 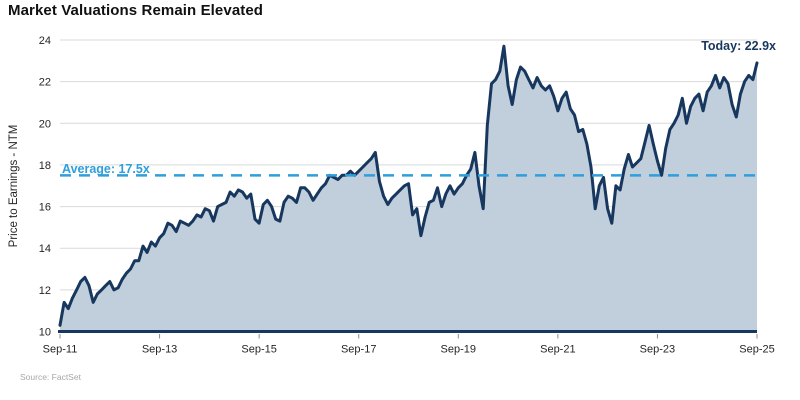 I want to click on source-note: Source: FactSet, so click(x=50, y=377).